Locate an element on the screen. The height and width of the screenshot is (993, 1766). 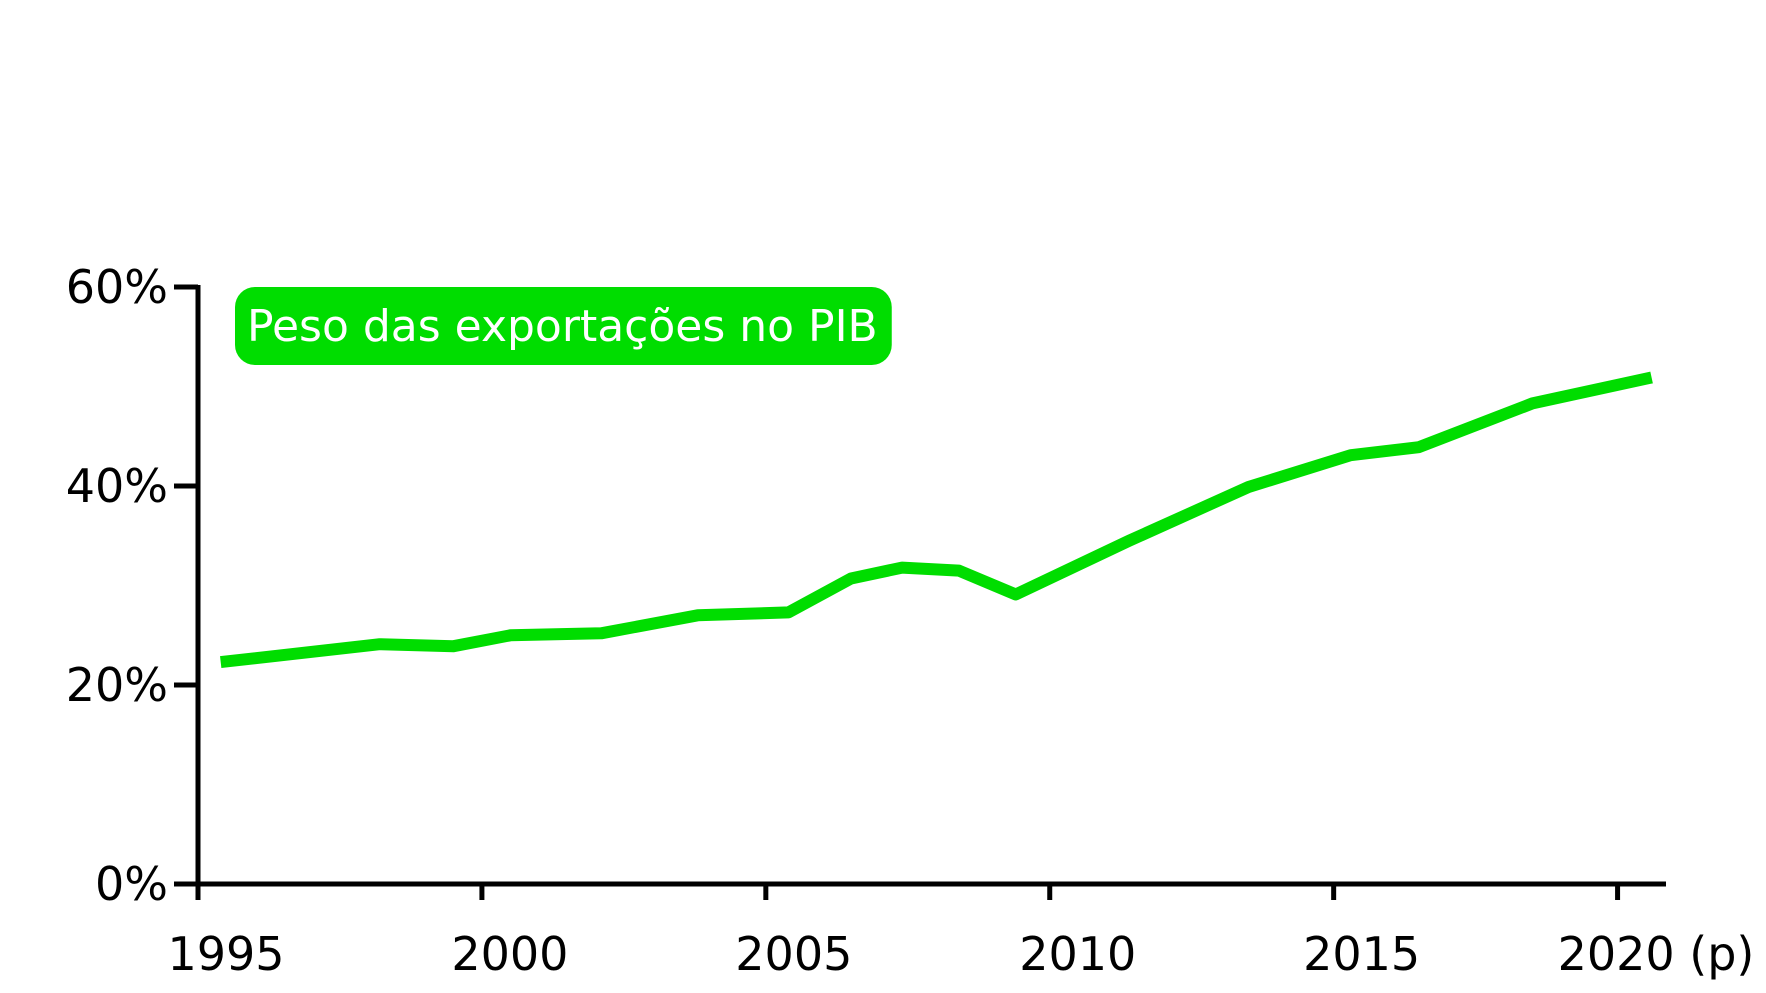
legend-badge is located at coordinates (563, 326).